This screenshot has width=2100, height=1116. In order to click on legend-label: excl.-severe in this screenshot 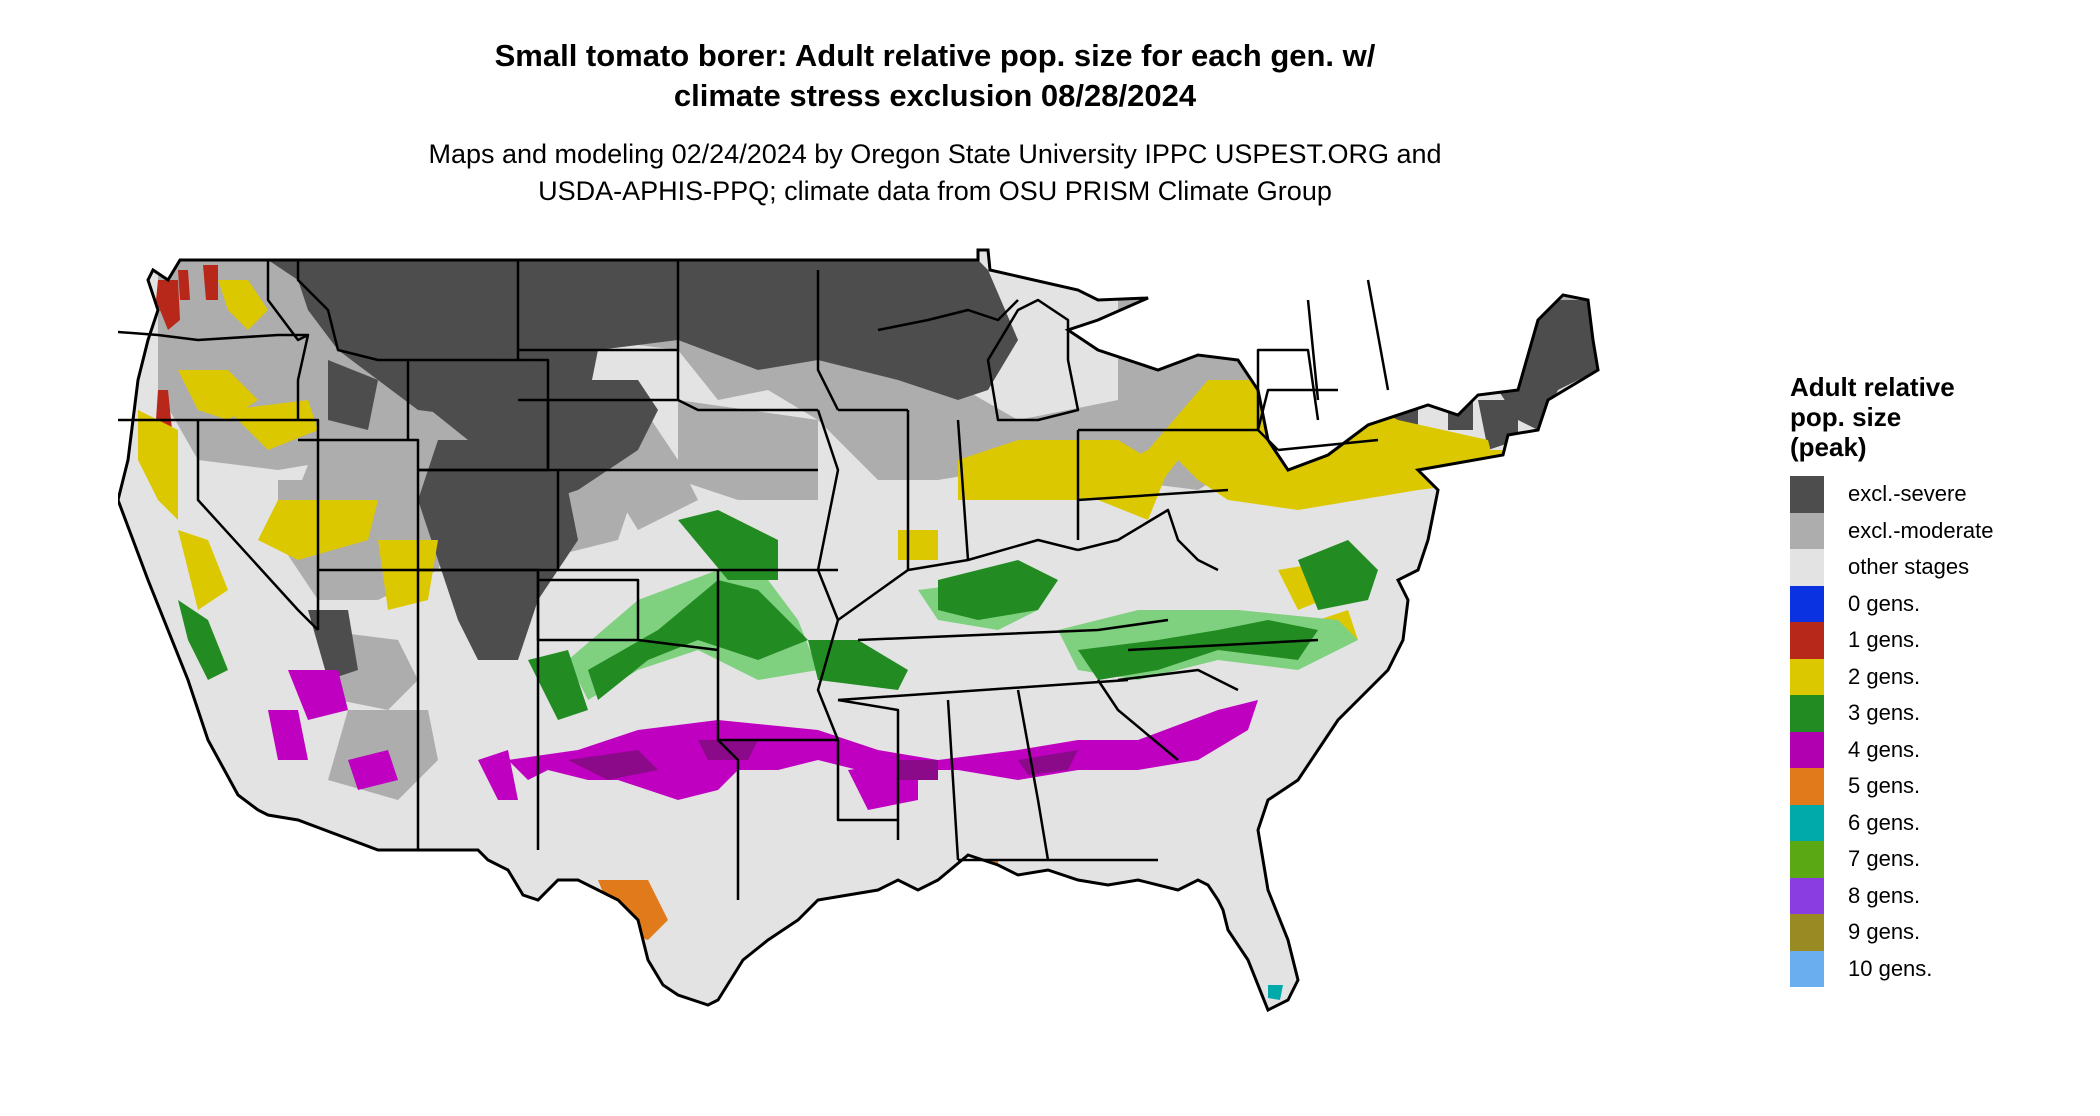, I will do `click(1907, 494)`.